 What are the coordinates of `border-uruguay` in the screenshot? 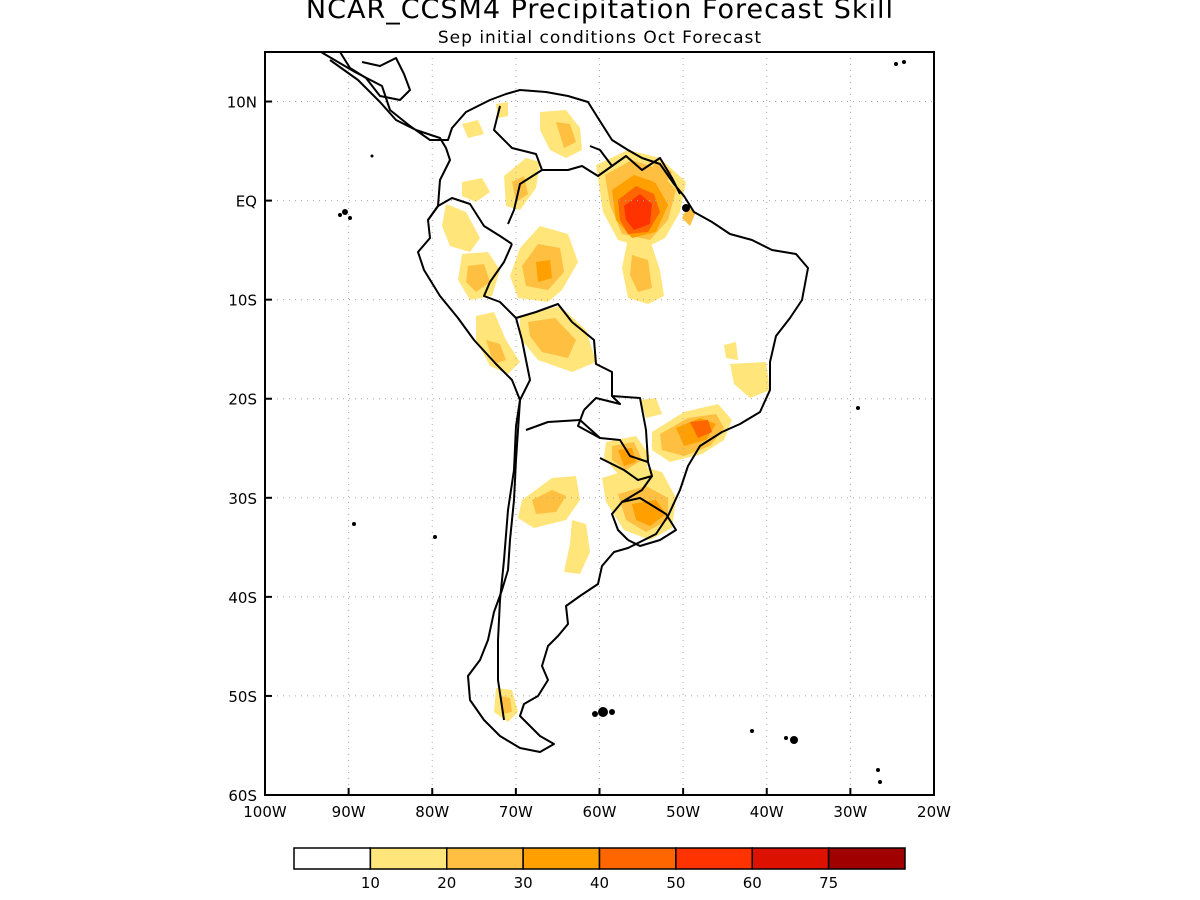 It's located at (649, 522).